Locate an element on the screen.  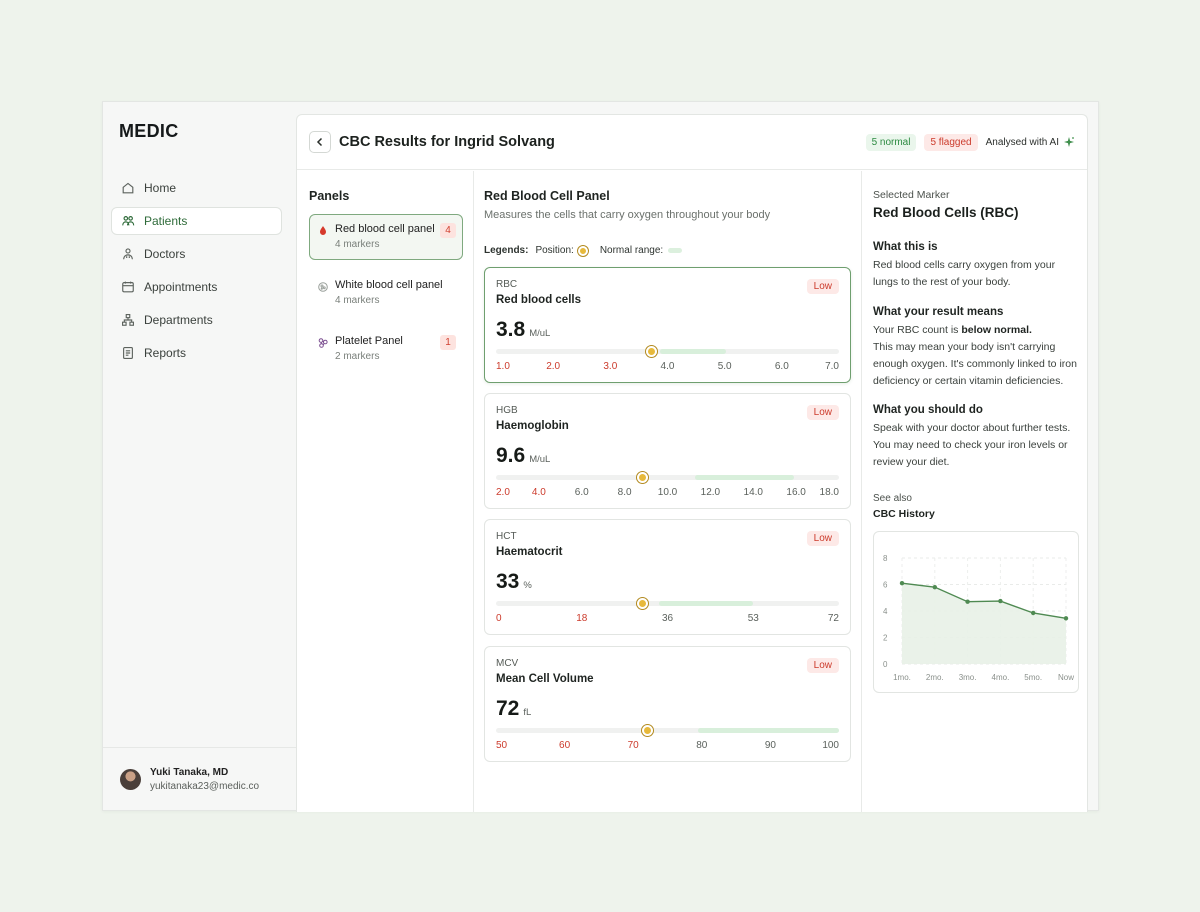
range-ticks: 50 60 70 80 90 100 is located at coordinates (667, 746).